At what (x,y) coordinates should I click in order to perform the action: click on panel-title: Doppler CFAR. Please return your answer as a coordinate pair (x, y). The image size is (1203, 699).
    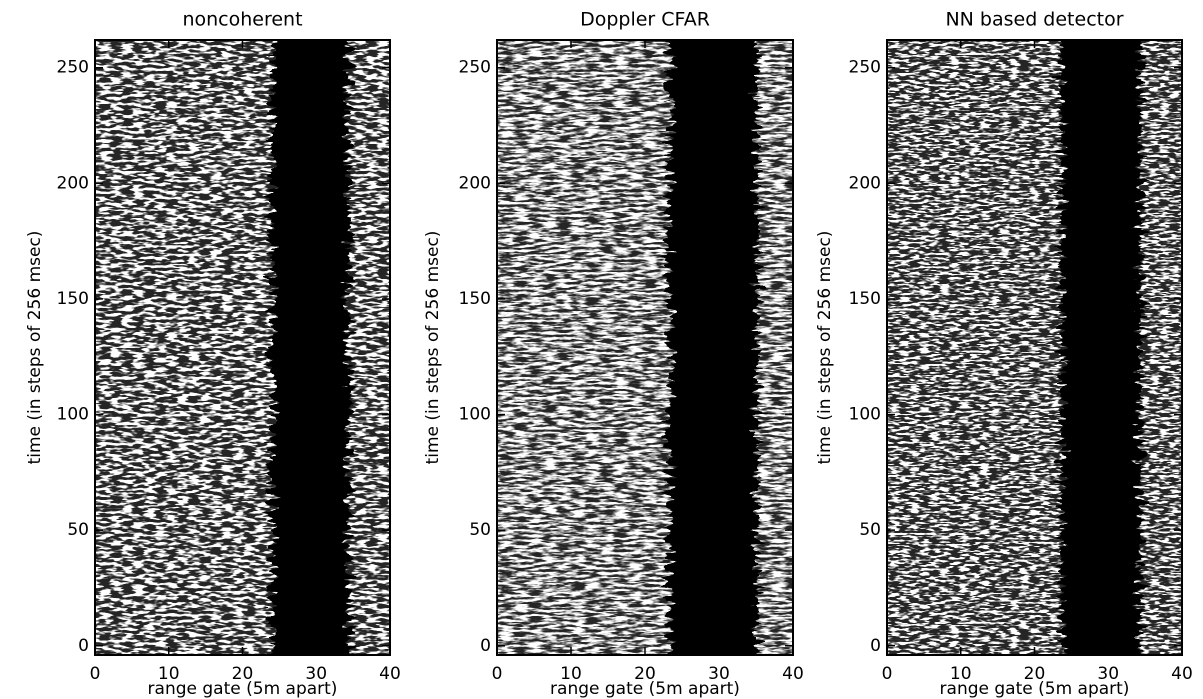
    Looking at the image, I should click on (645, 20).